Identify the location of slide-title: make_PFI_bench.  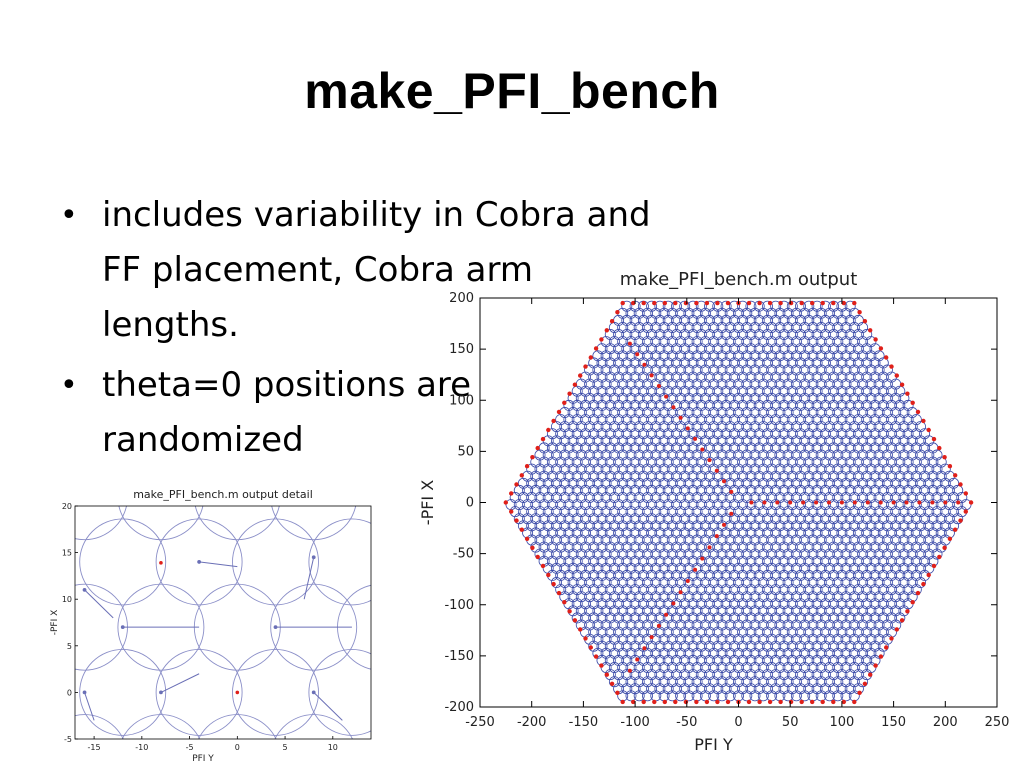
(512, 91).